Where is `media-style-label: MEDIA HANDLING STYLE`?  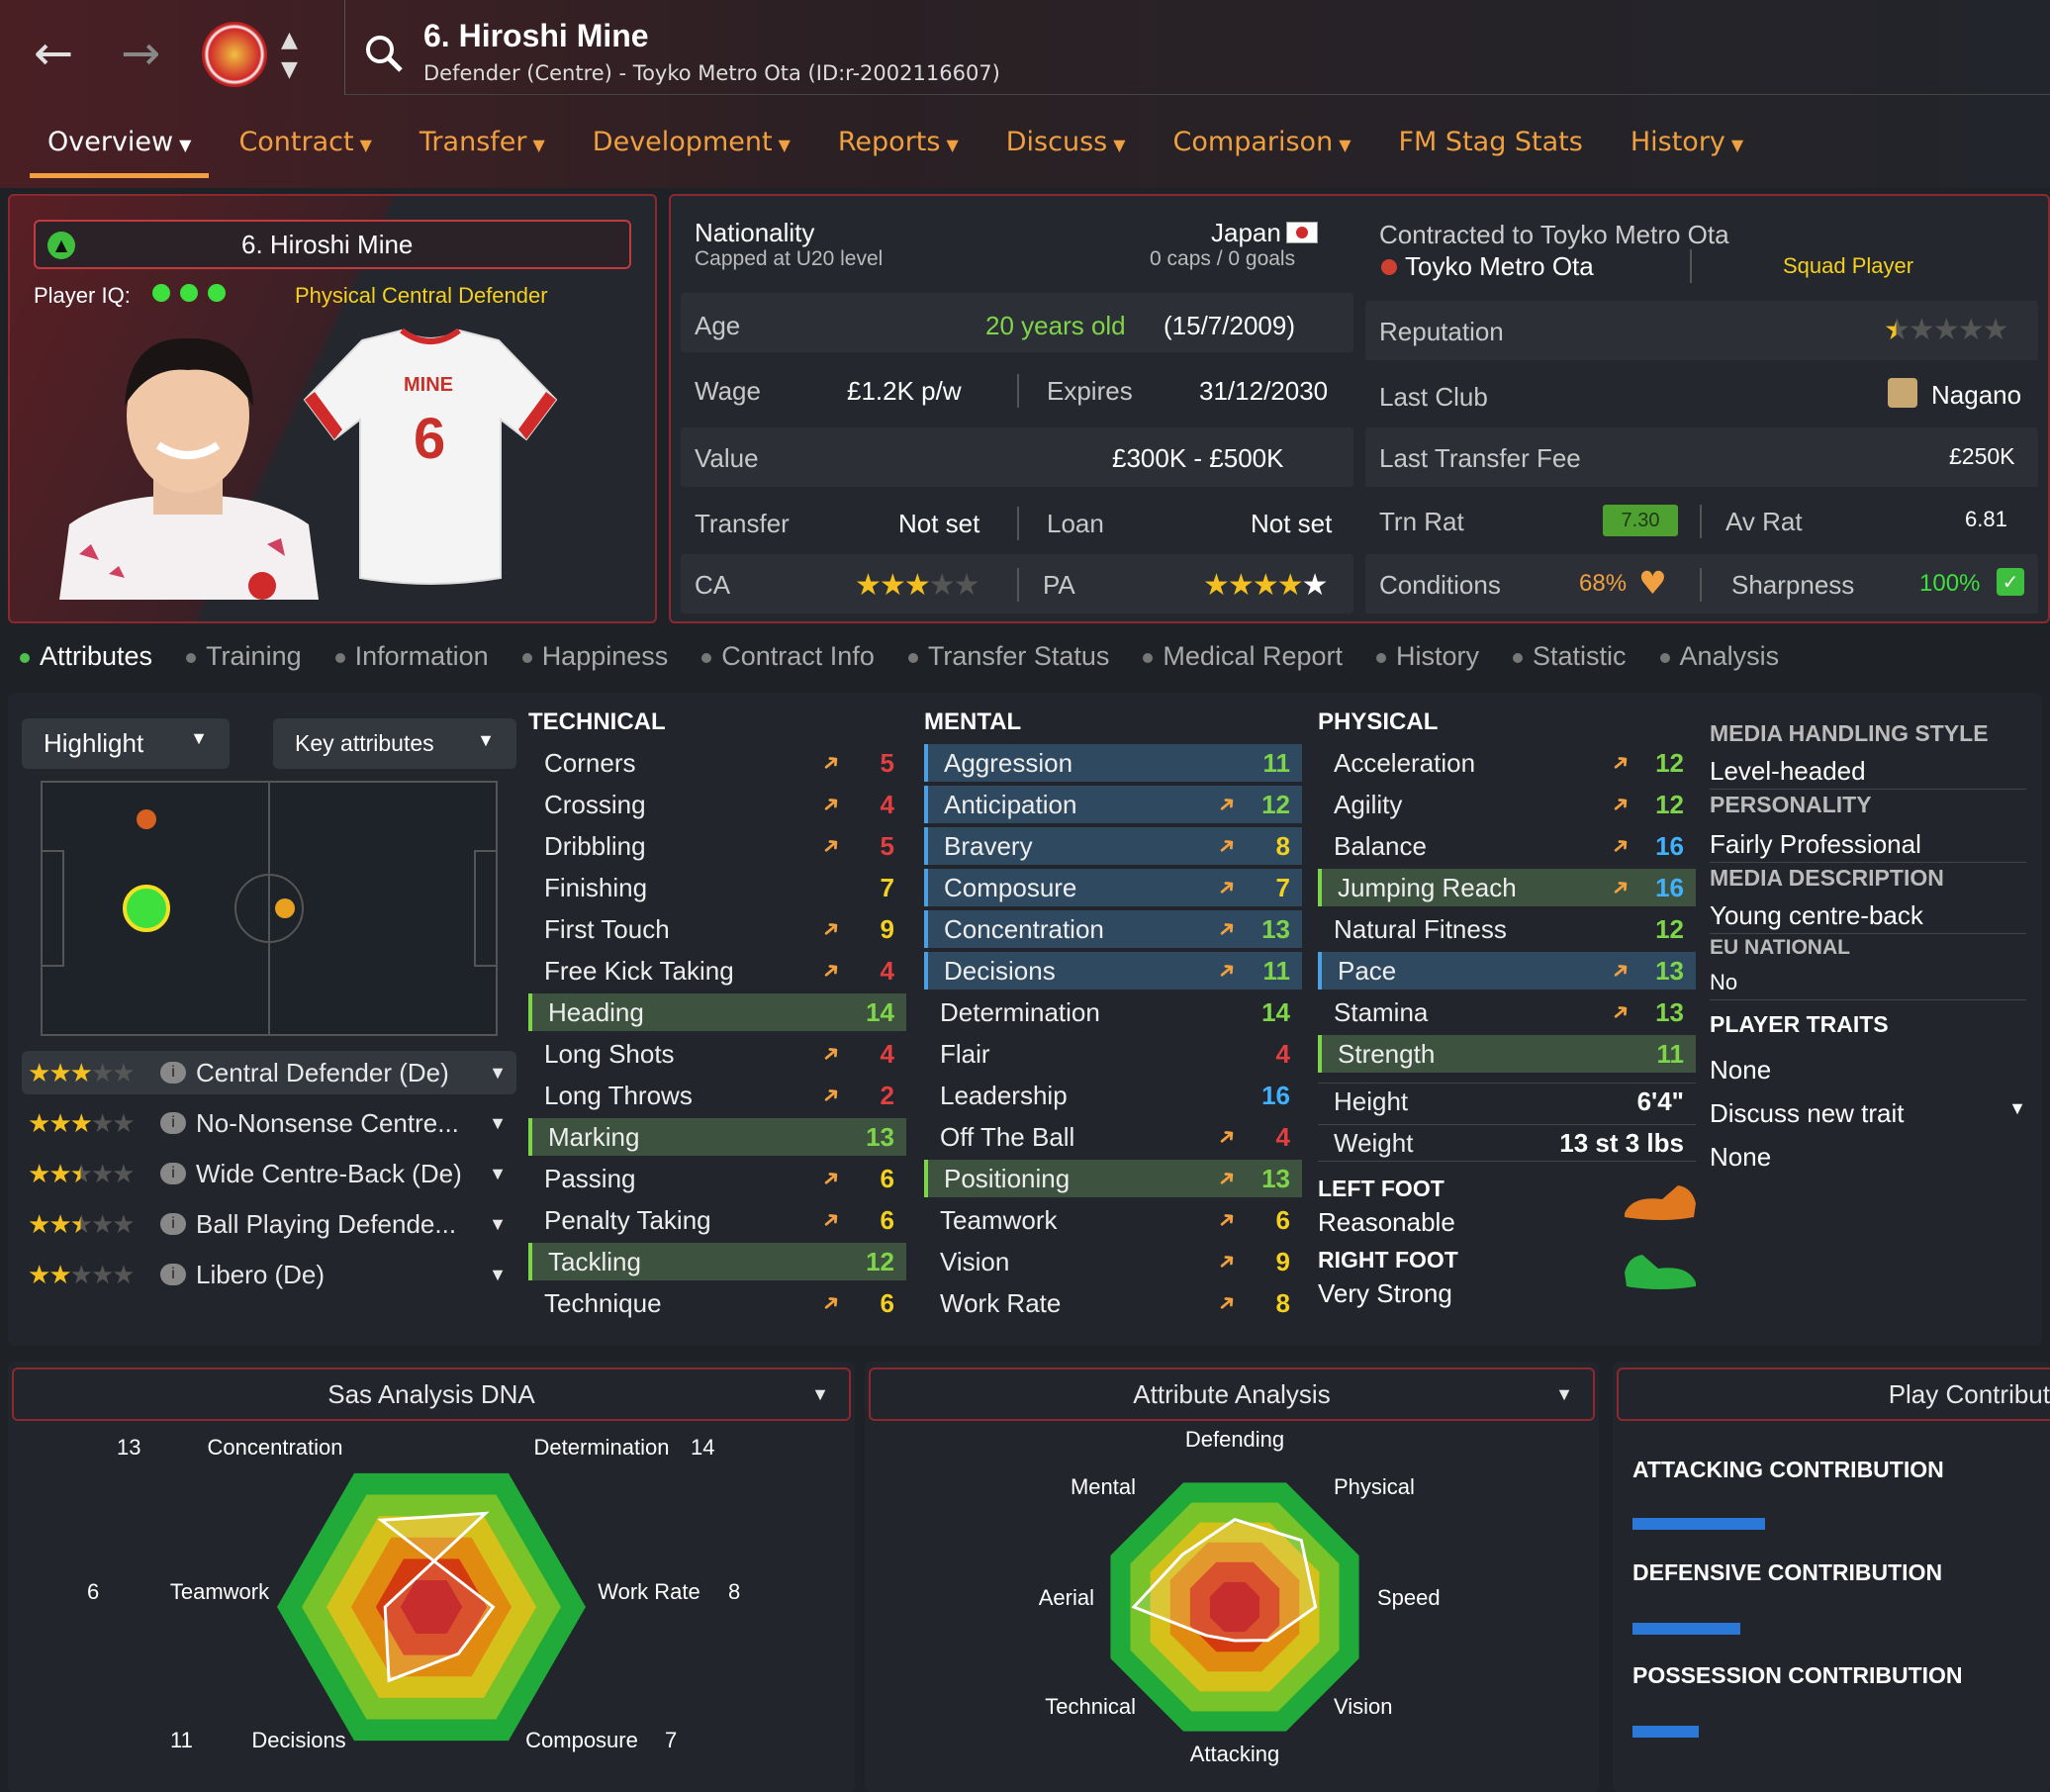
media-style-label: MEDIA HANDLING STYLE is located at coordinates (1849, 733).